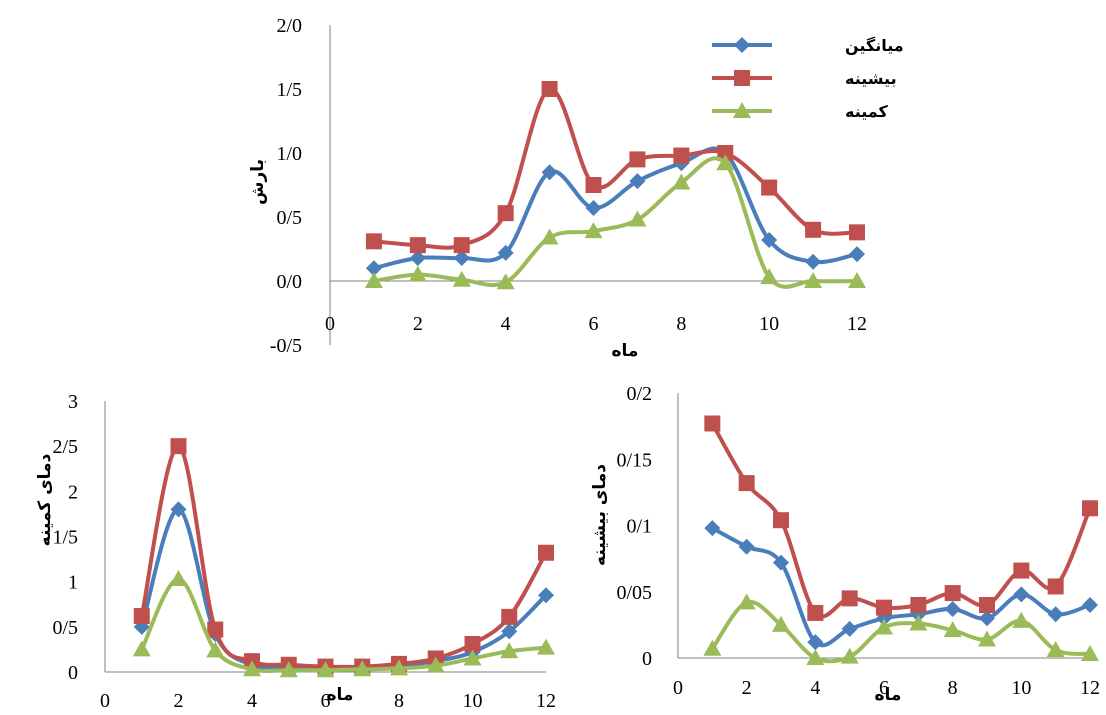 The height and width of the screenshot is (715, 1106). I want to click on y-tick-label: 0/05, so click(634, 593).